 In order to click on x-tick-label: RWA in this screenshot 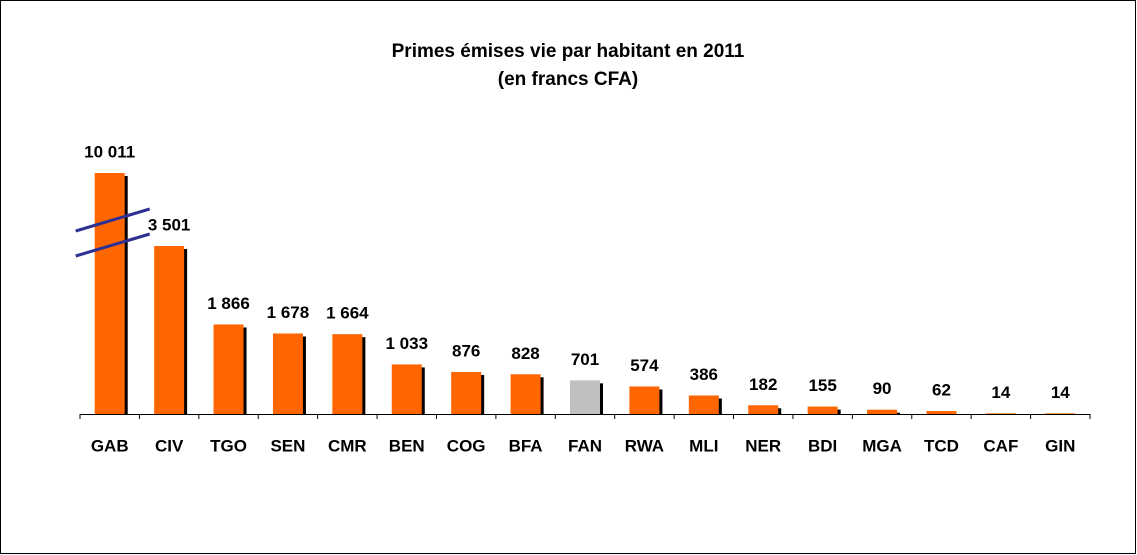, I will do `click(644, 445)`.